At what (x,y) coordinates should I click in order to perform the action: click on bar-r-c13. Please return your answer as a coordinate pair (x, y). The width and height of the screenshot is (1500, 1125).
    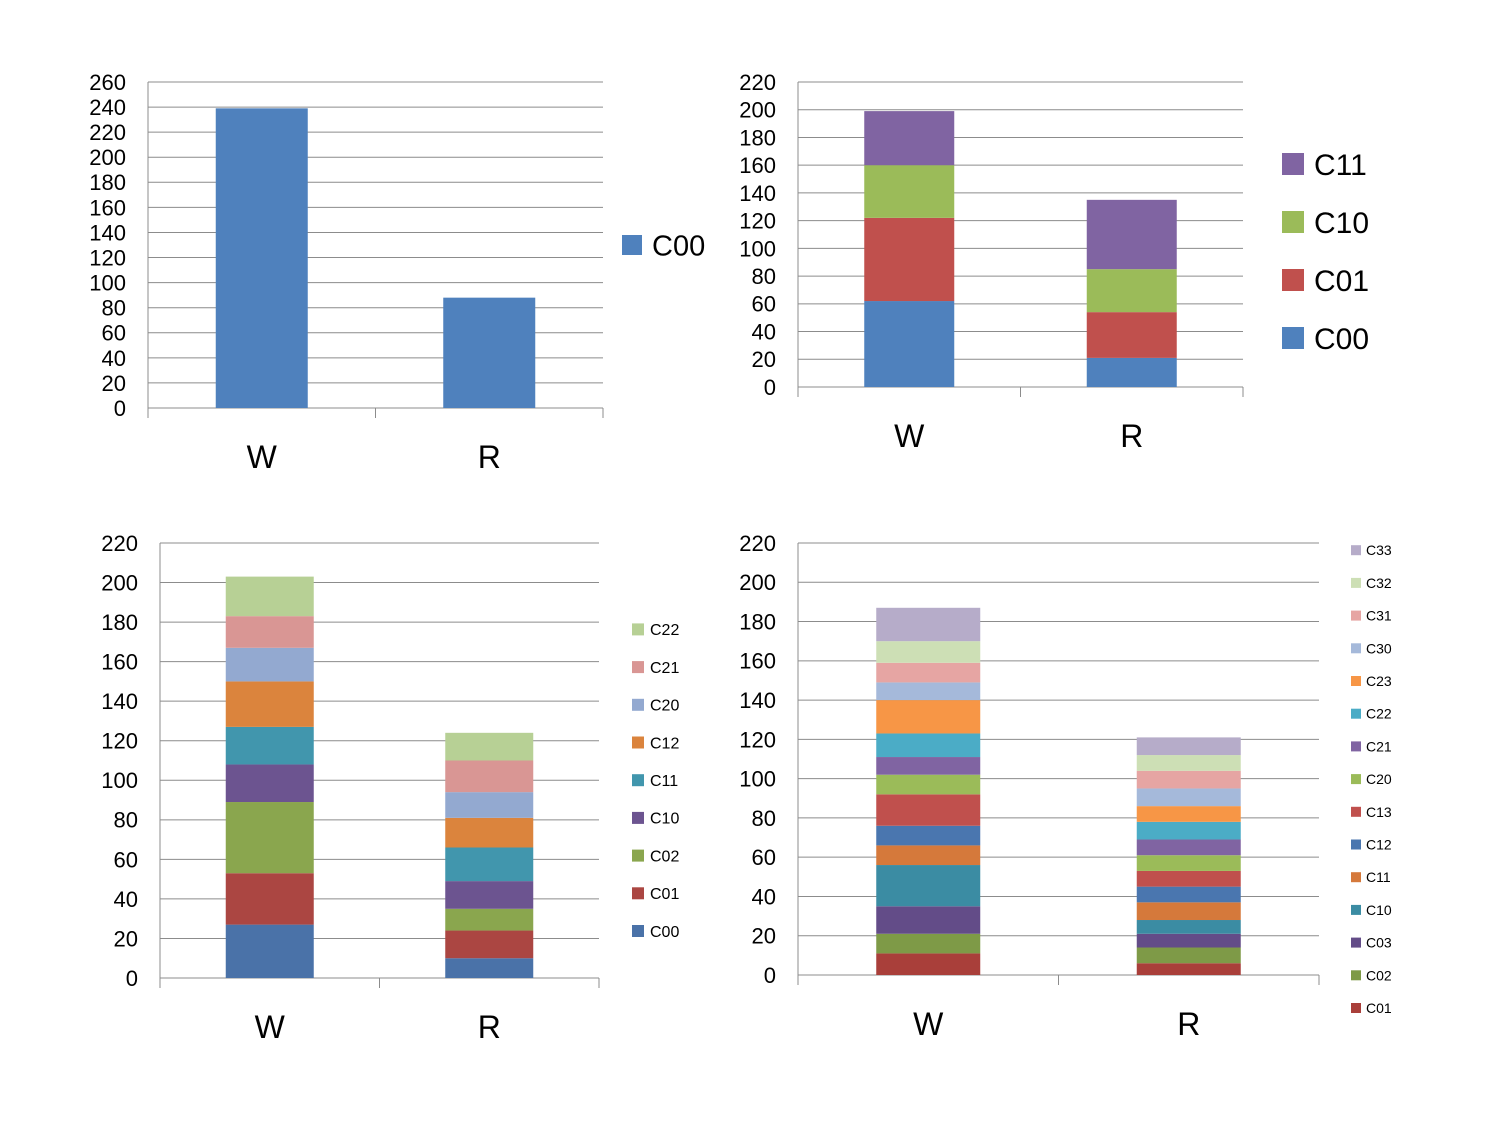
    Looking at the image, I should click on (1188, 878).